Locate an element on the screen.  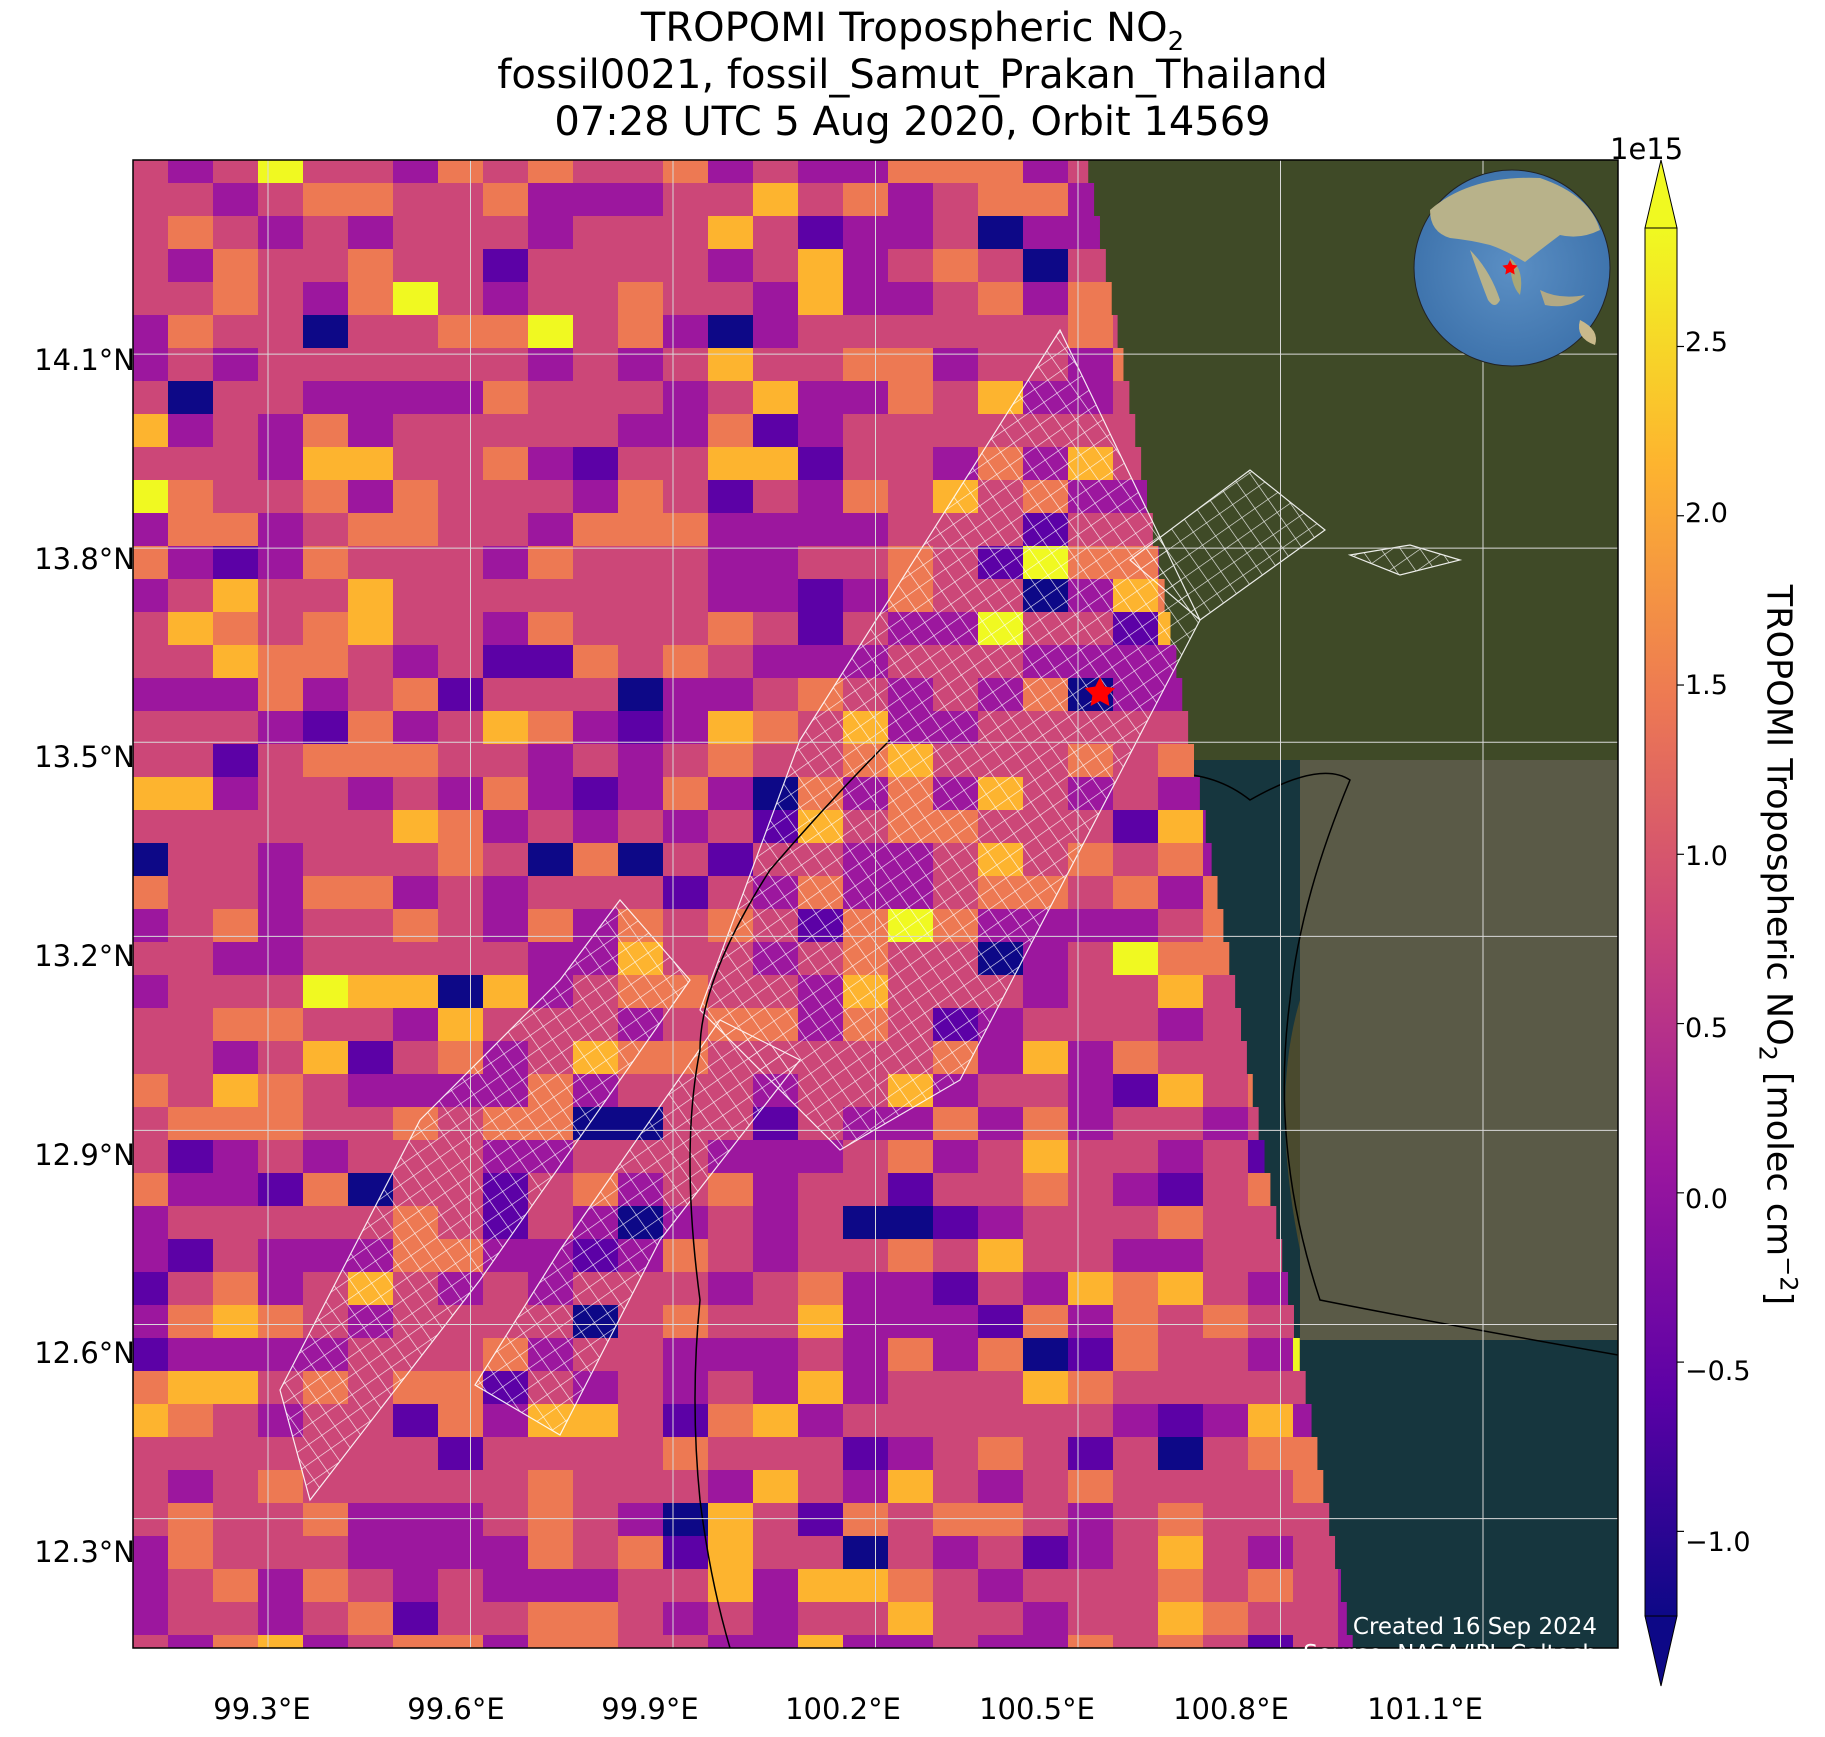
colorbar-tick-2-0: 2.0 is located at coordinates (1706, 513).